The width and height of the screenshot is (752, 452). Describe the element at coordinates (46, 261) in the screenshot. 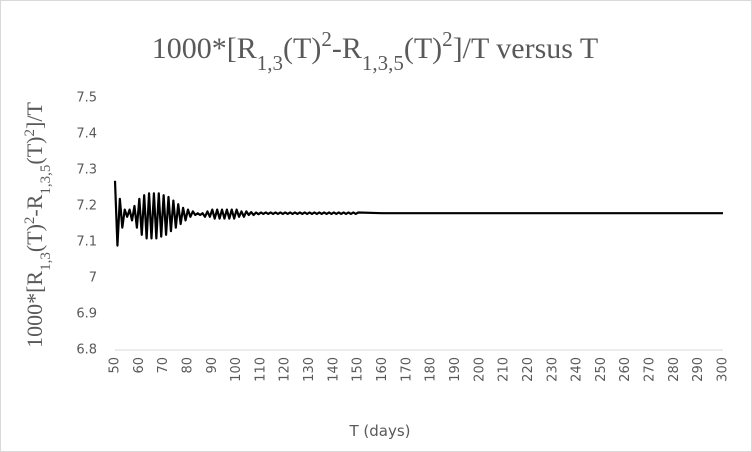

I see `y-label-part: 1,3` at that location.